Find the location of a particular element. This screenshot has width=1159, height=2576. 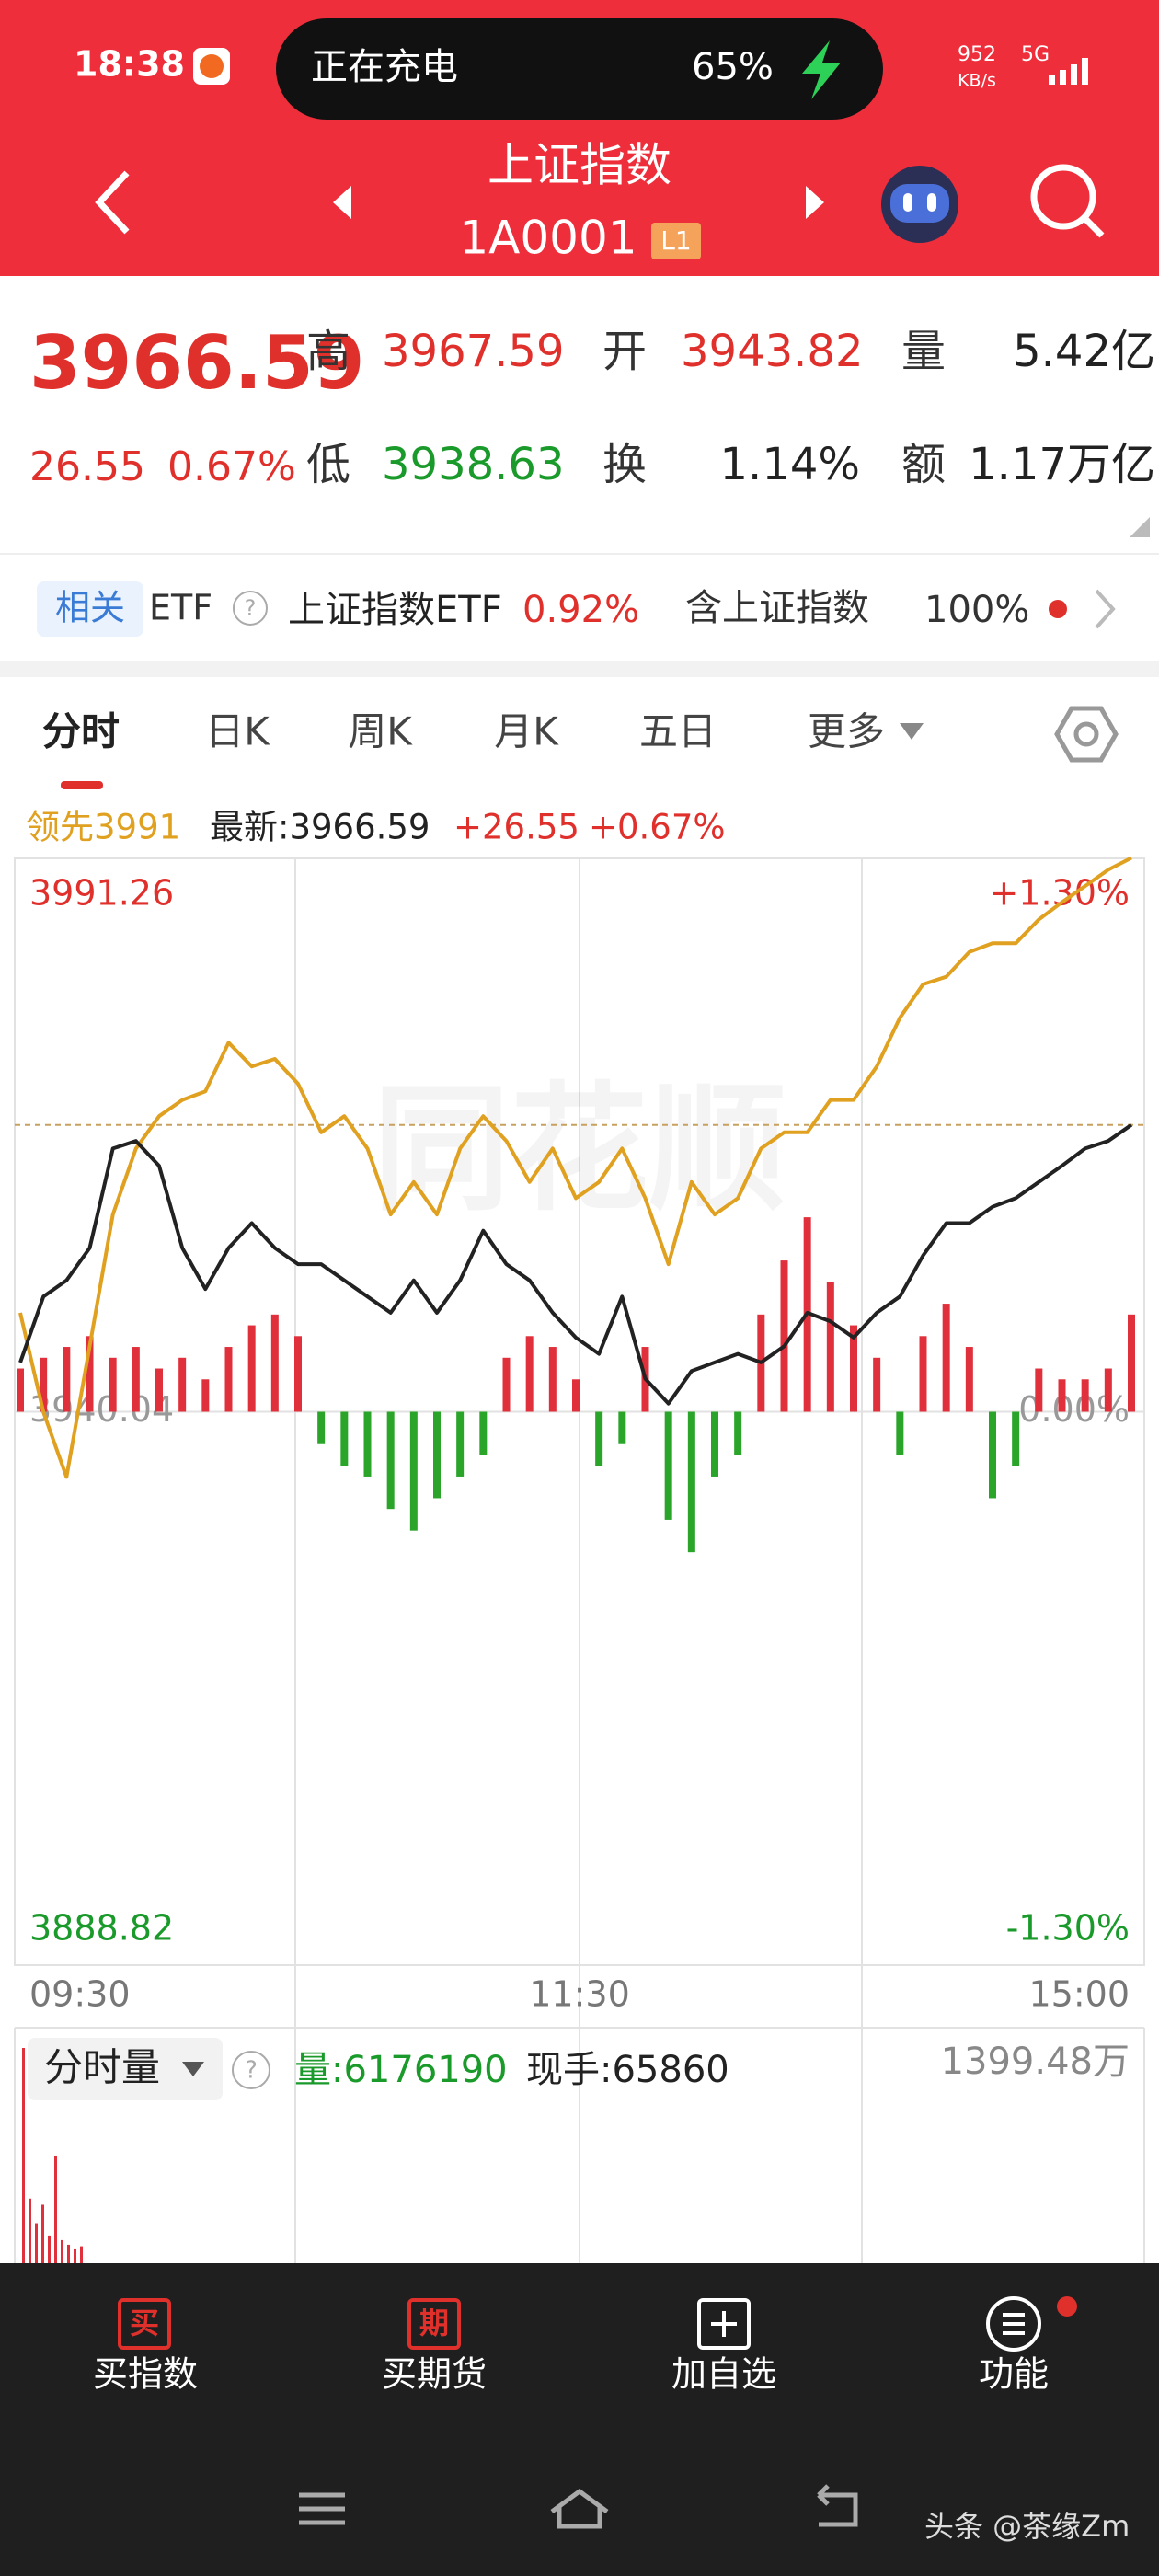

stock-code: 1A0001 is located at coordinates (548, 238).